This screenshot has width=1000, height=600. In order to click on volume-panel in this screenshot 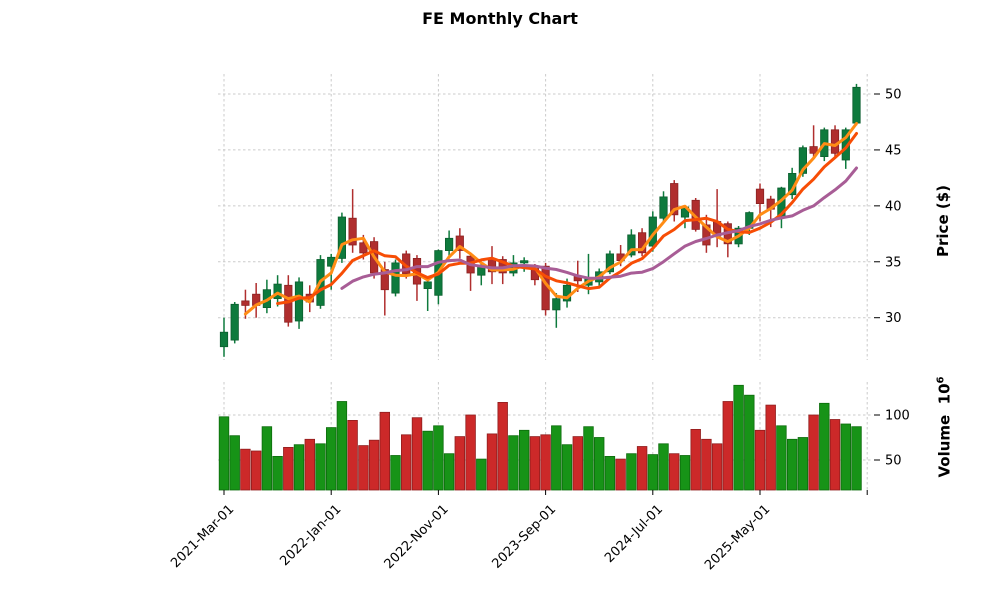, I will do `click(540, 437)`.